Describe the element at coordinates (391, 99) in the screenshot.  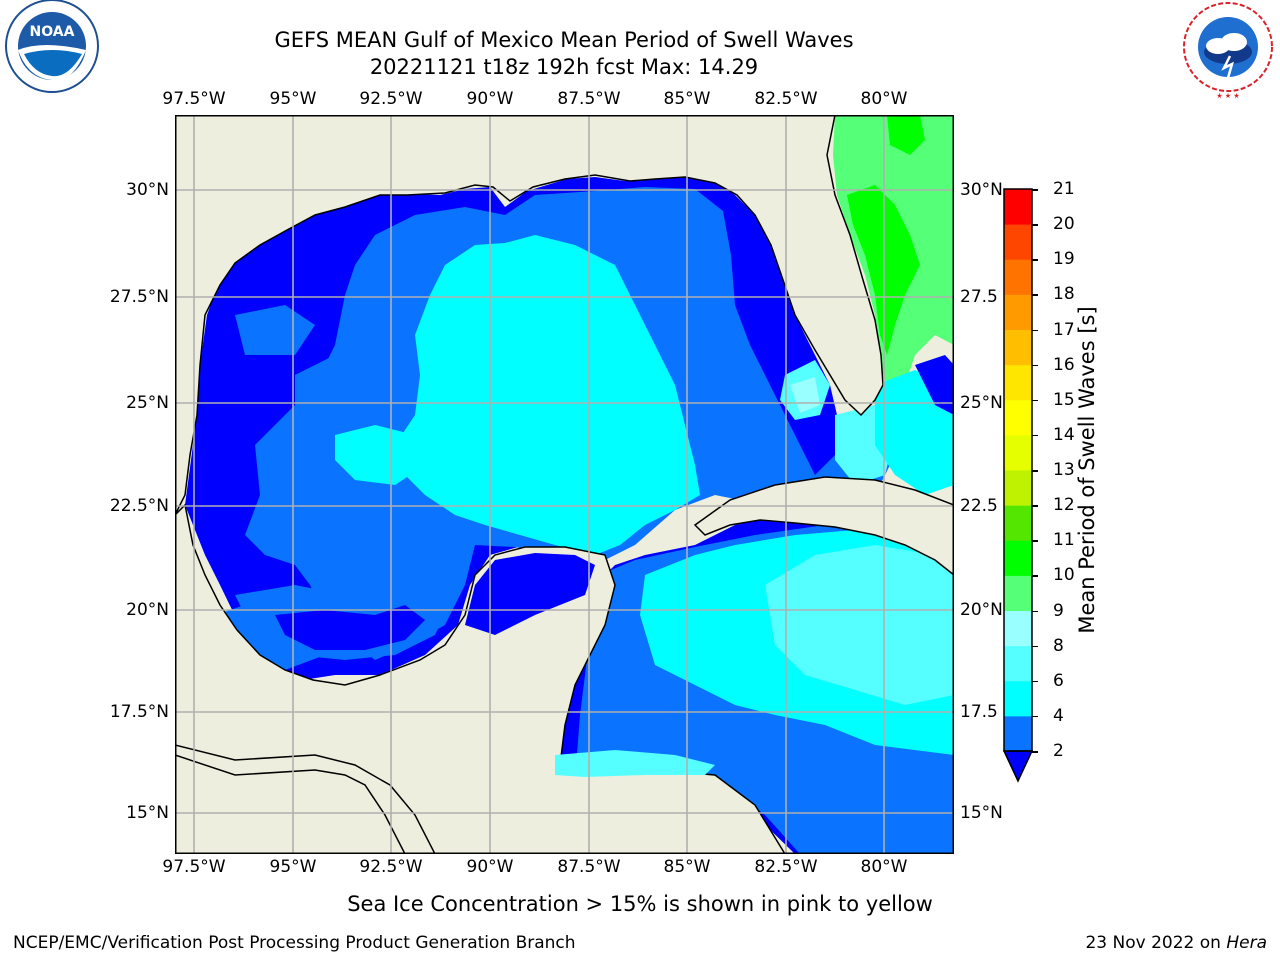
I see `lon-label-top: 92.5°W` at that location.